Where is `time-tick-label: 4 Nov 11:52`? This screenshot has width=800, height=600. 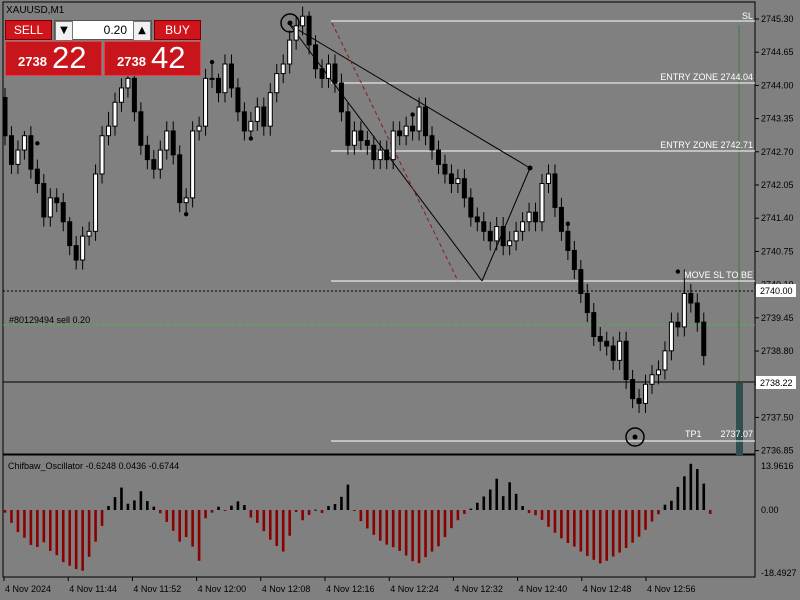 time-tick-label: 4 Nov 11:52 is located at coordinates (157, 589).